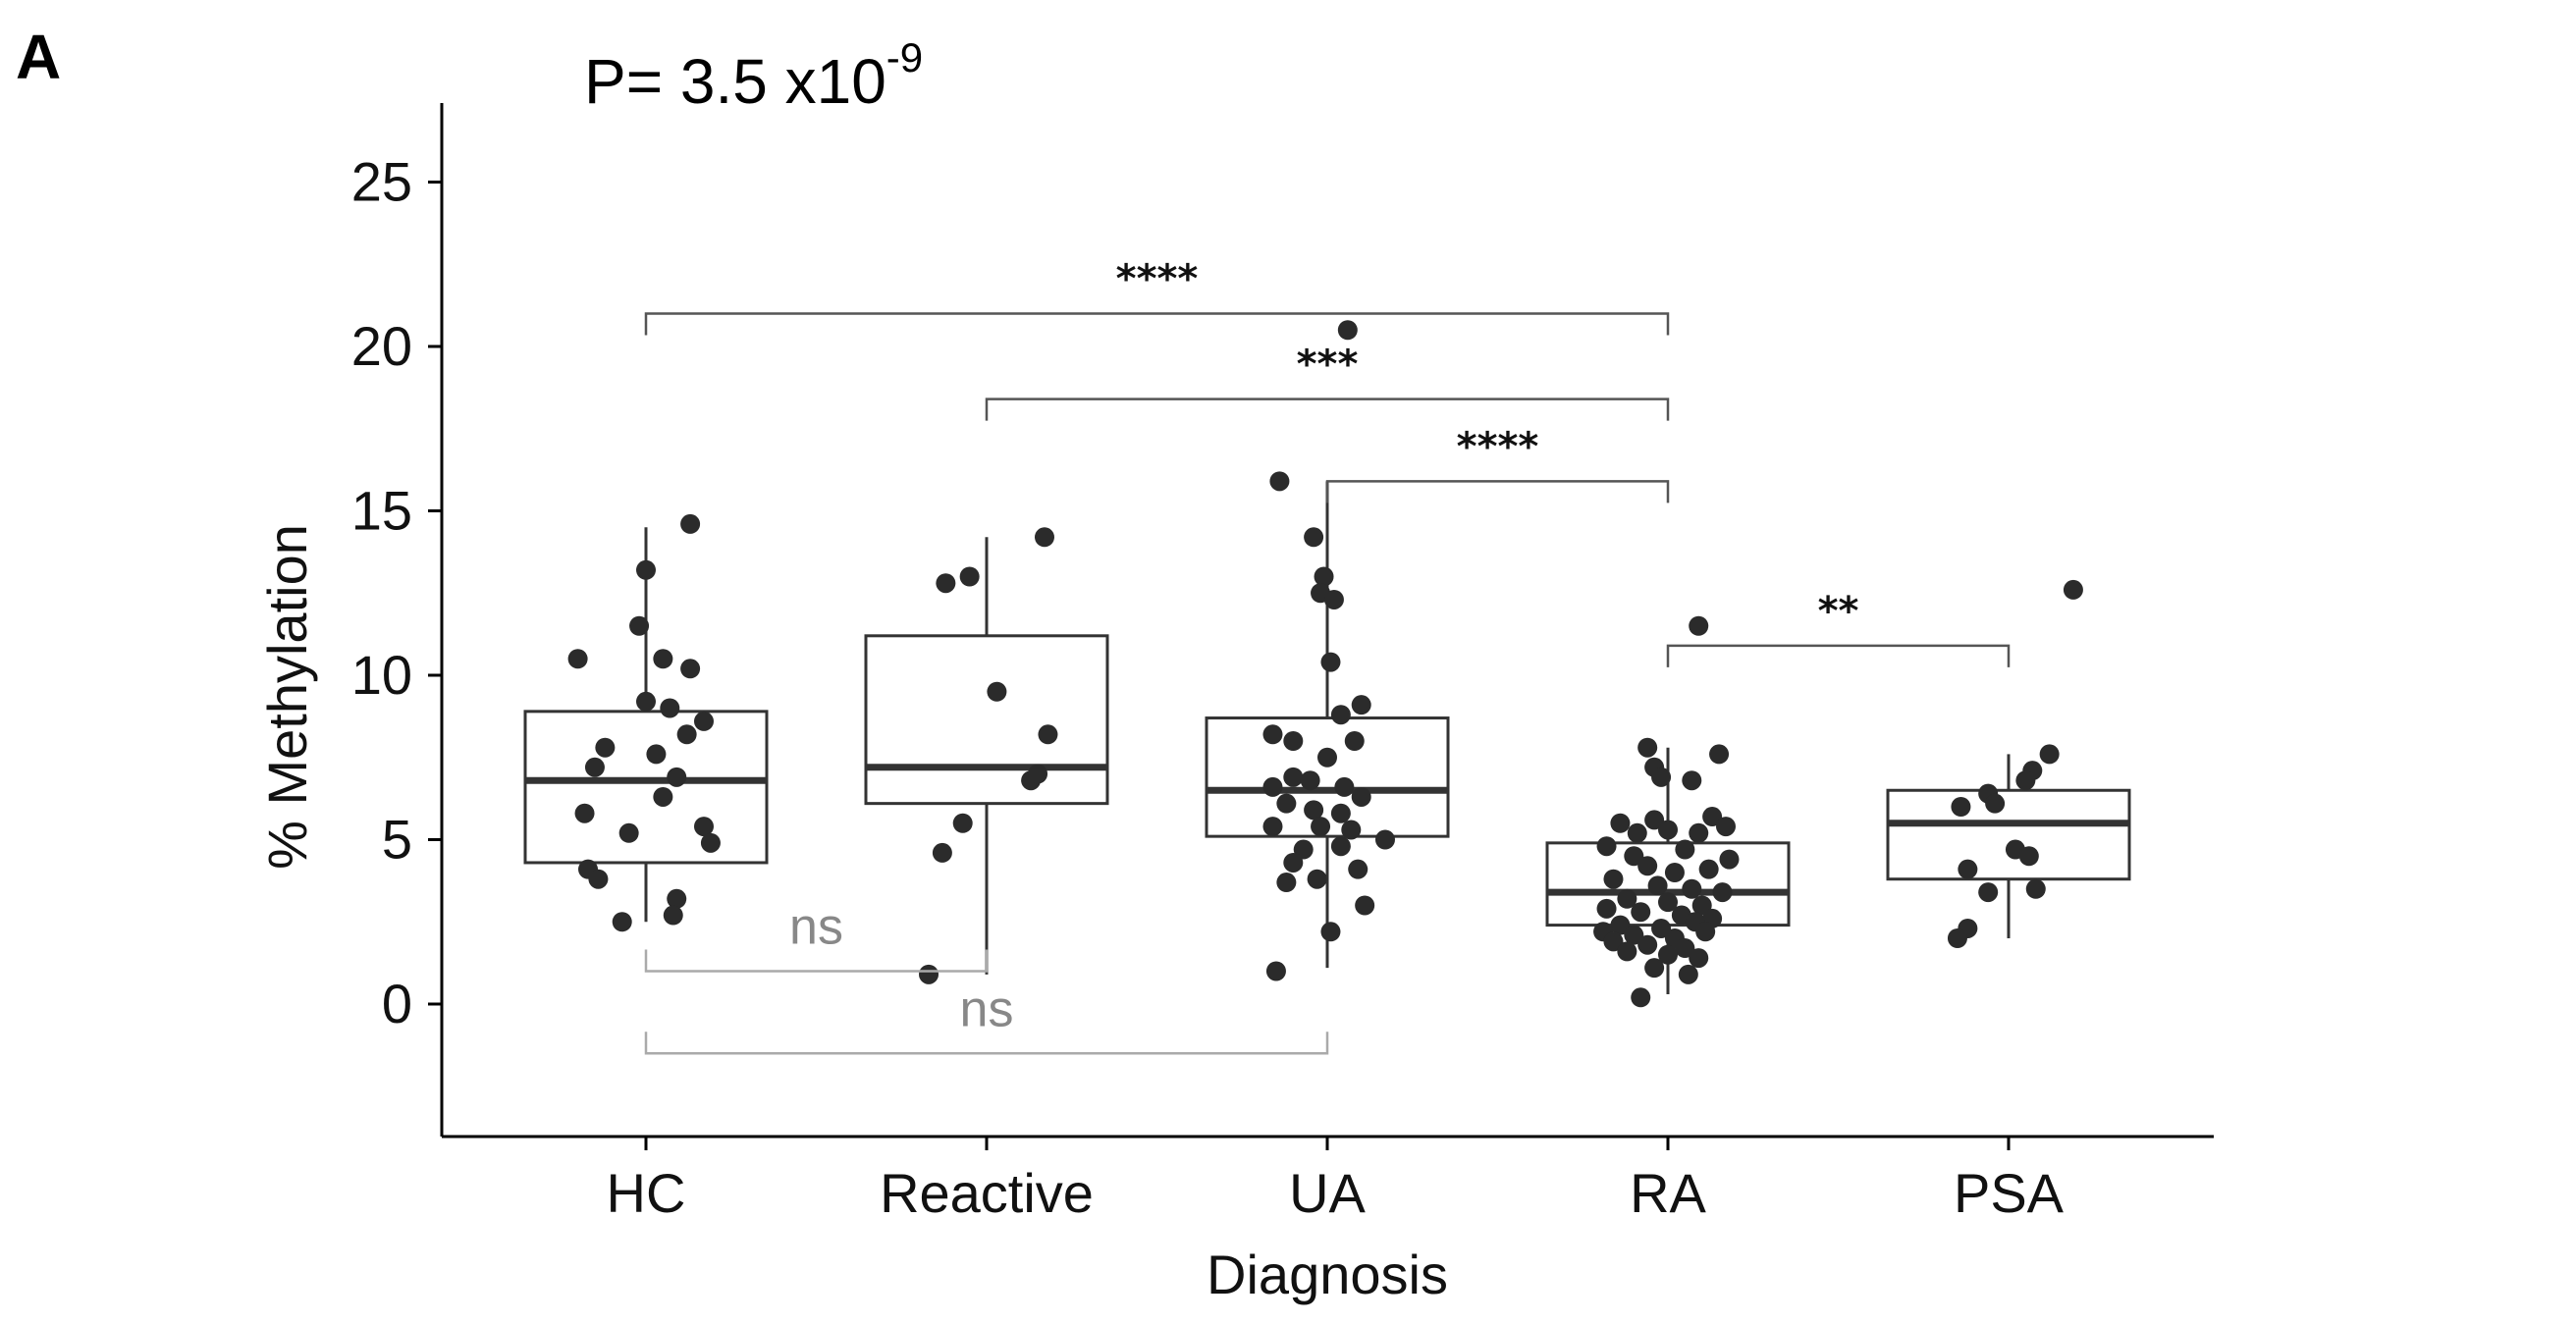 This screenshot has height=1324, width=2576. I want to click on significance-label: ns, so click(987, 1008).